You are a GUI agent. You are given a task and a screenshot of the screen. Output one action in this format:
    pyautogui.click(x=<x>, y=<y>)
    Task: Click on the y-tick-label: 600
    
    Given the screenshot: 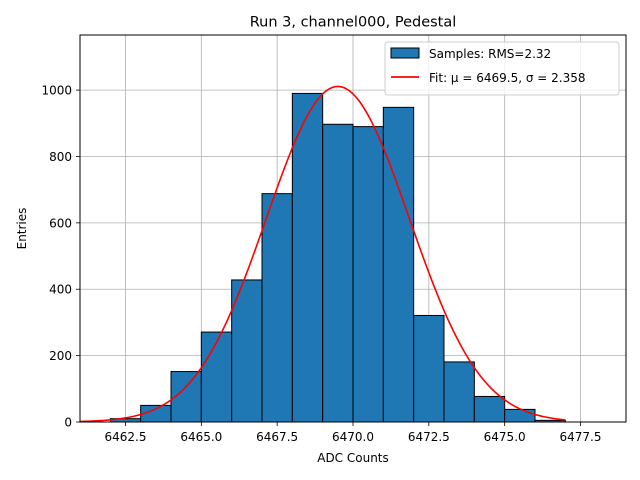 What is the action you would take?
    pyautogui.click(x=60, y=223)
    